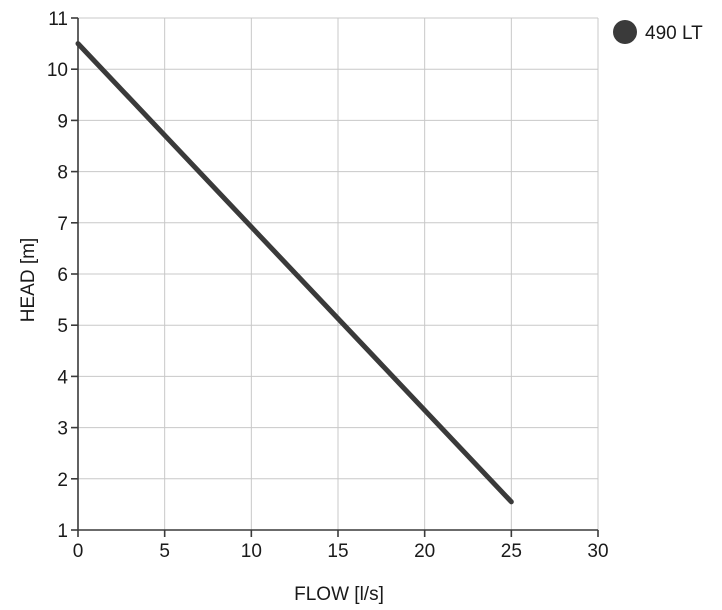 This screenshot has width=722, height=610. Describe the element at coordinates (511, 551) in the screenshot. I see `x-tick-label: 25` at that location.